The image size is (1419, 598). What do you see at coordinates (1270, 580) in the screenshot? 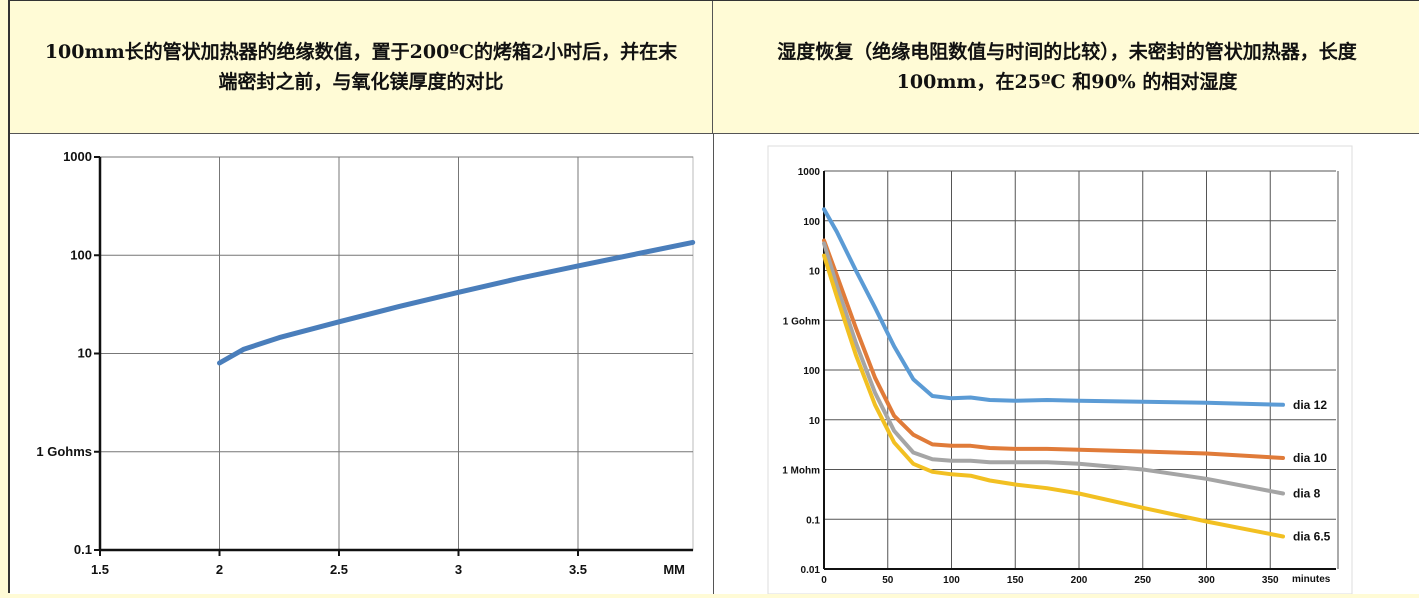
I see `x-tick-label: 350` at bounding box center [1270, 580].